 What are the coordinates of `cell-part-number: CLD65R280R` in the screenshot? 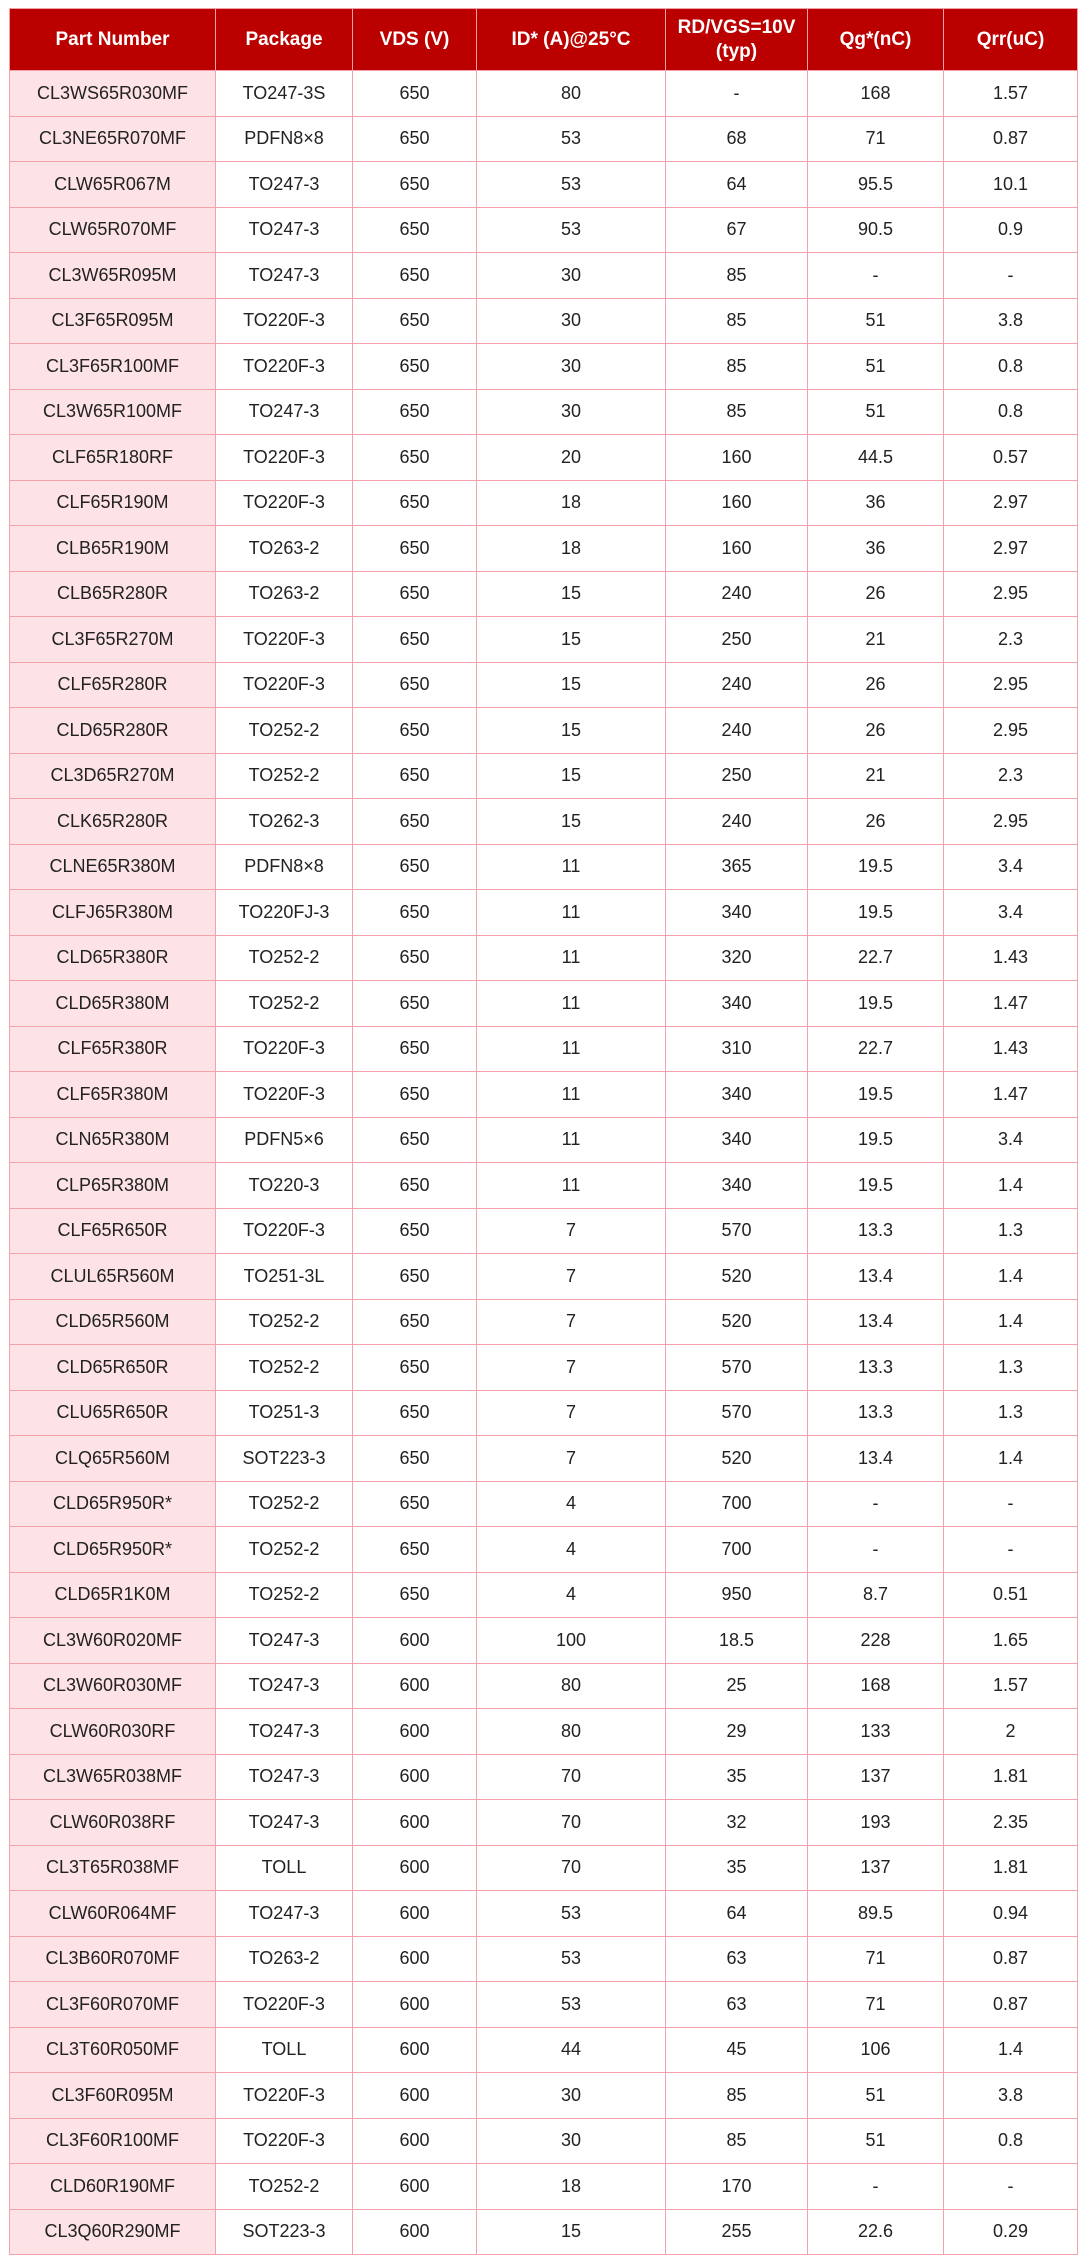 It's located at (112, 730).